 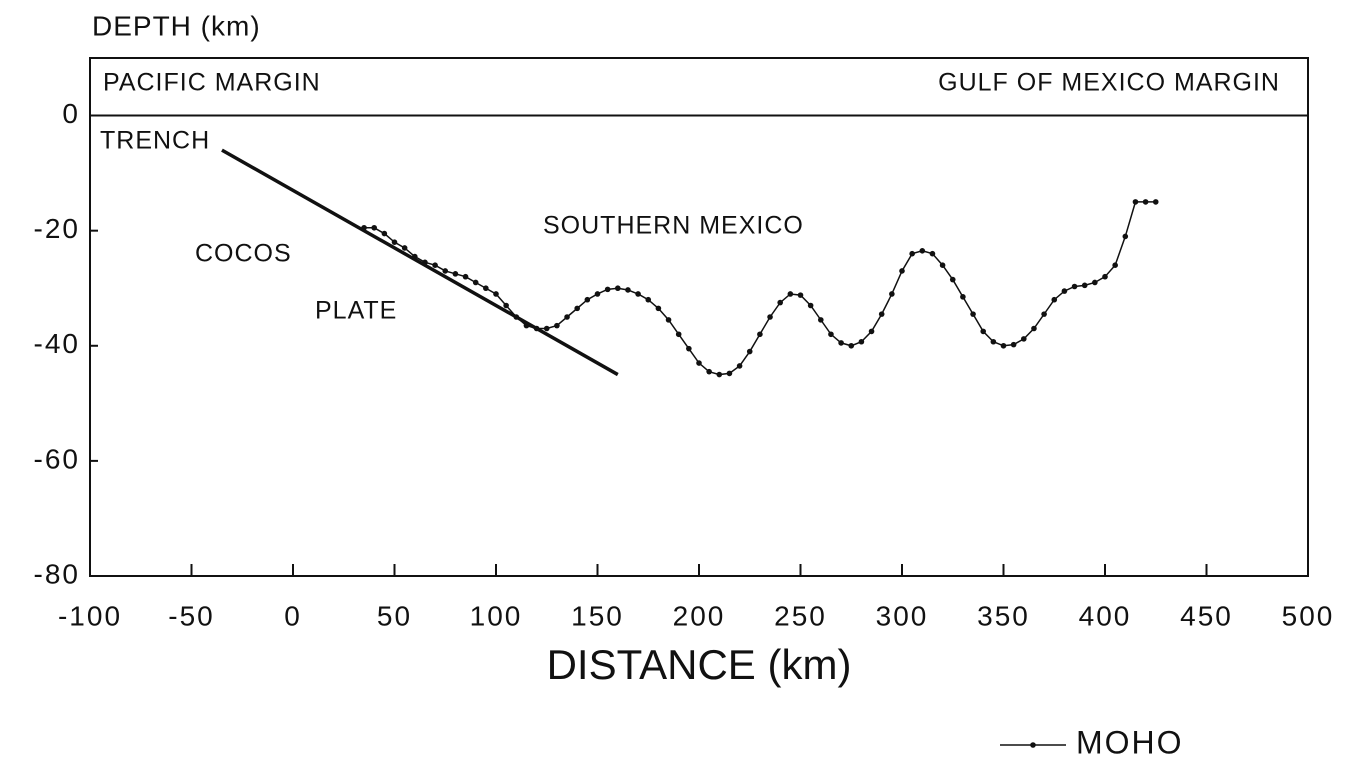 What do you see at coordinates (57, 228) in the screenshot?
I see `y-tick-label: -20` at bounding box center [57, 228].